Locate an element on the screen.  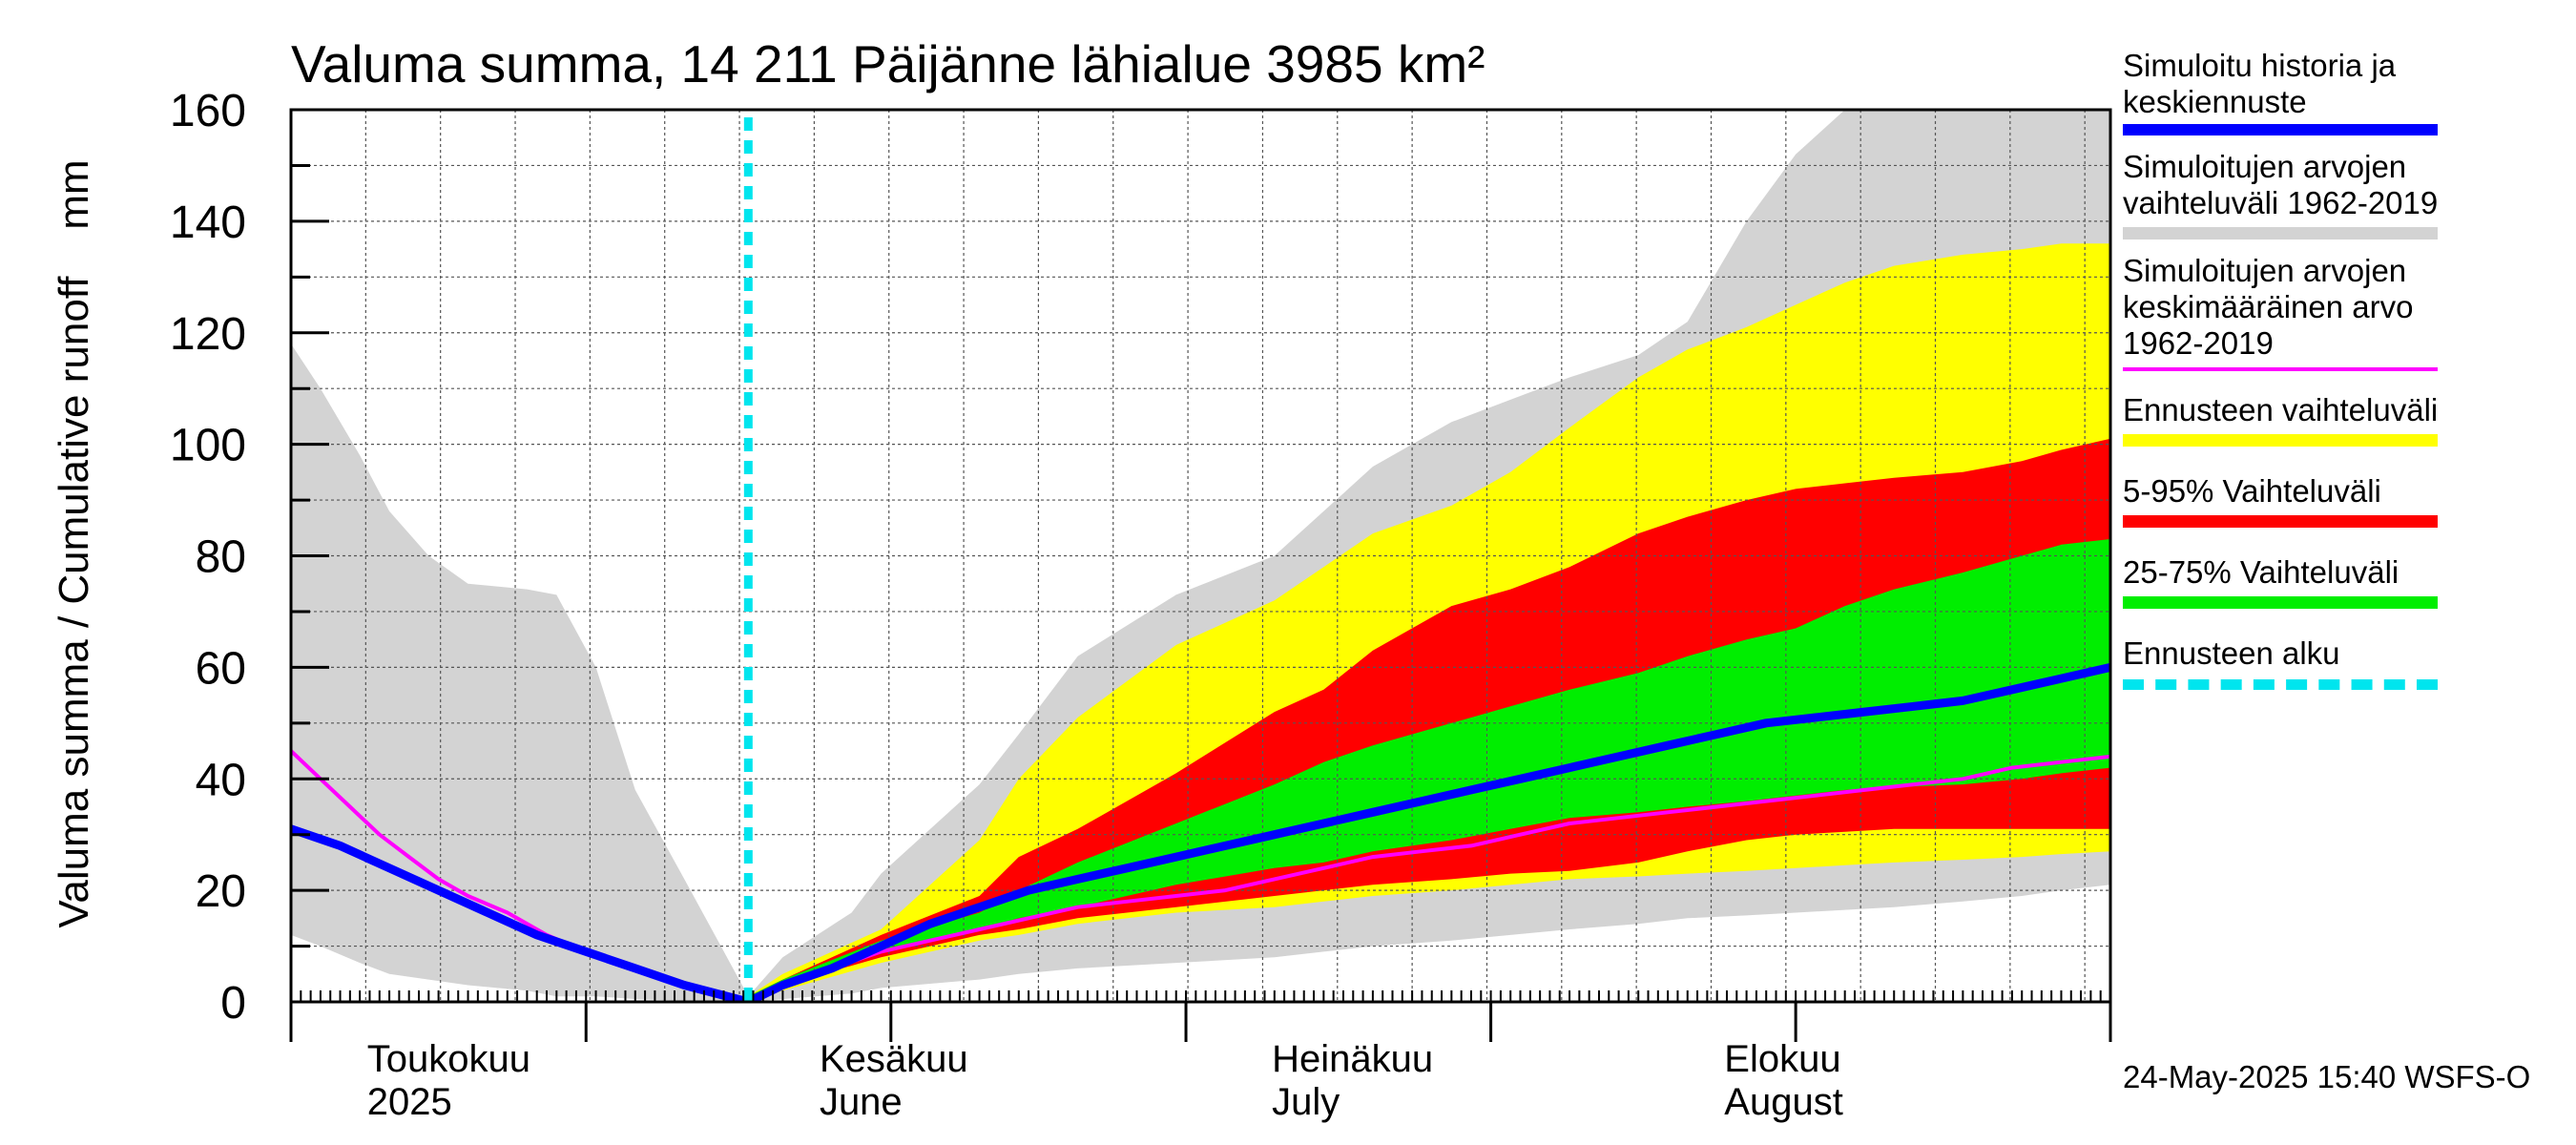
x-month-sublabel: August is located at coordinates (1783, 1102).